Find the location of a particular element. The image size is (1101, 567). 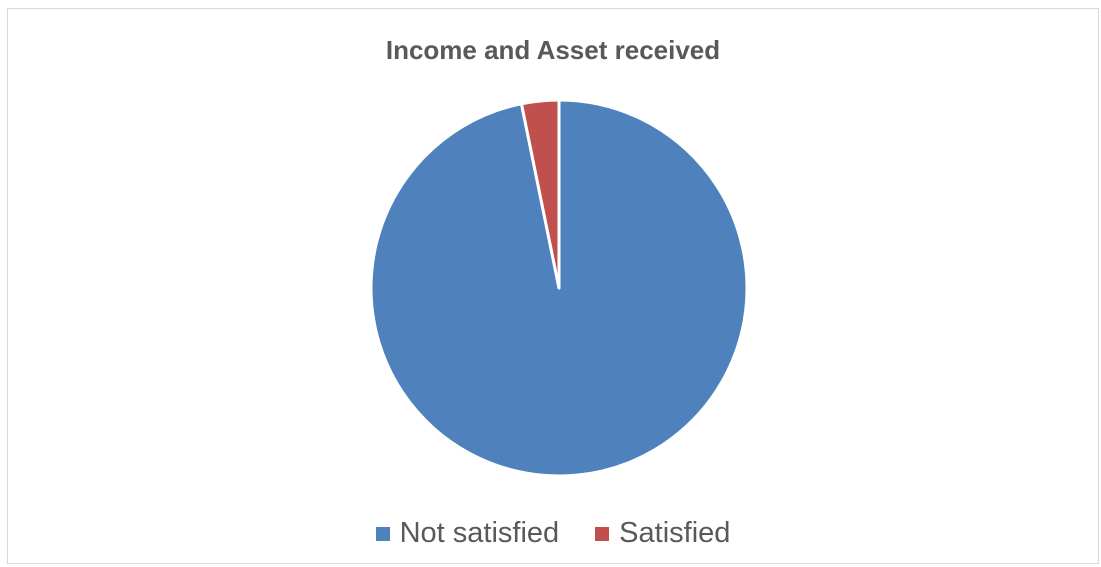

legend-item-not-satisfied: Not satisfied is located at coordinates (467, 533).